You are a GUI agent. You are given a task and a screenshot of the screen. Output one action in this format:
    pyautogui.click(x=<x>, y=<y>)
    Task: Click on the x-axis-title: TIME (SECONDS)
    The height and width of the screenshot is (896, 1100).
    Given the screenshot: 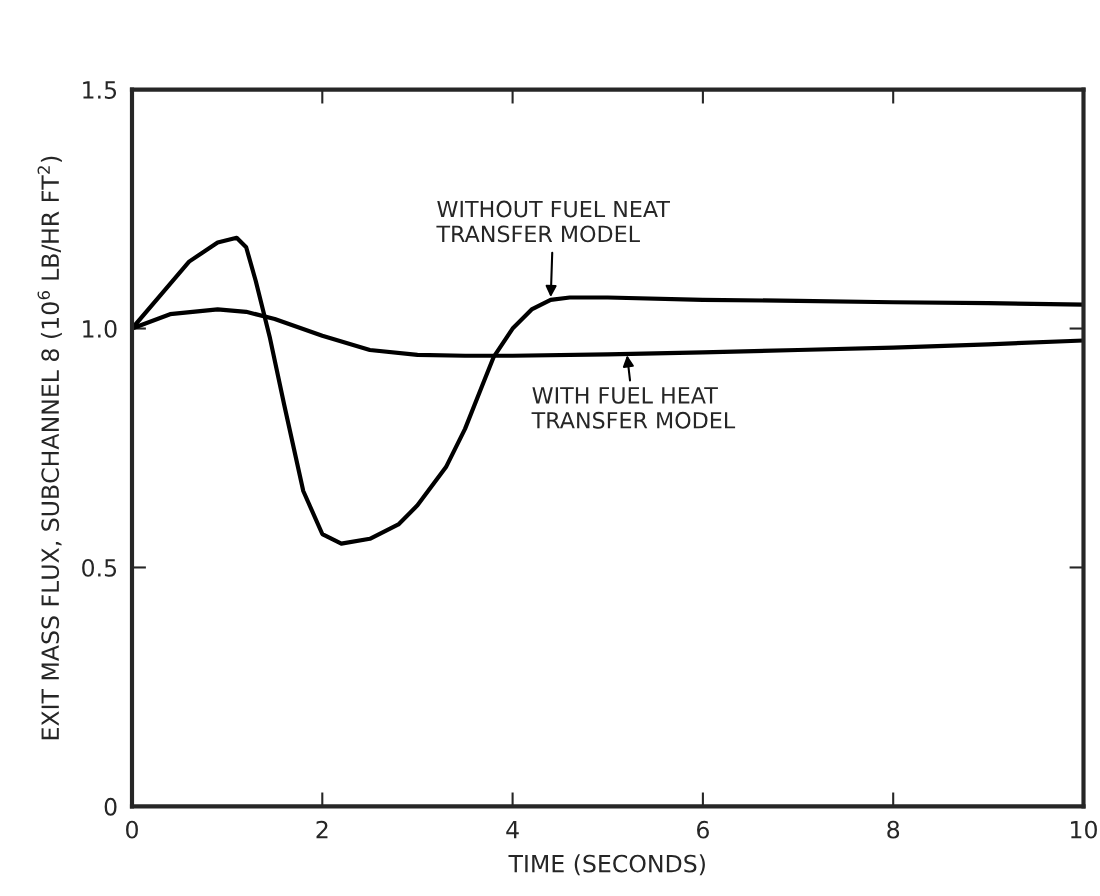 What is the action you would take?
    pyautogui.click(x=606, y=865)
    